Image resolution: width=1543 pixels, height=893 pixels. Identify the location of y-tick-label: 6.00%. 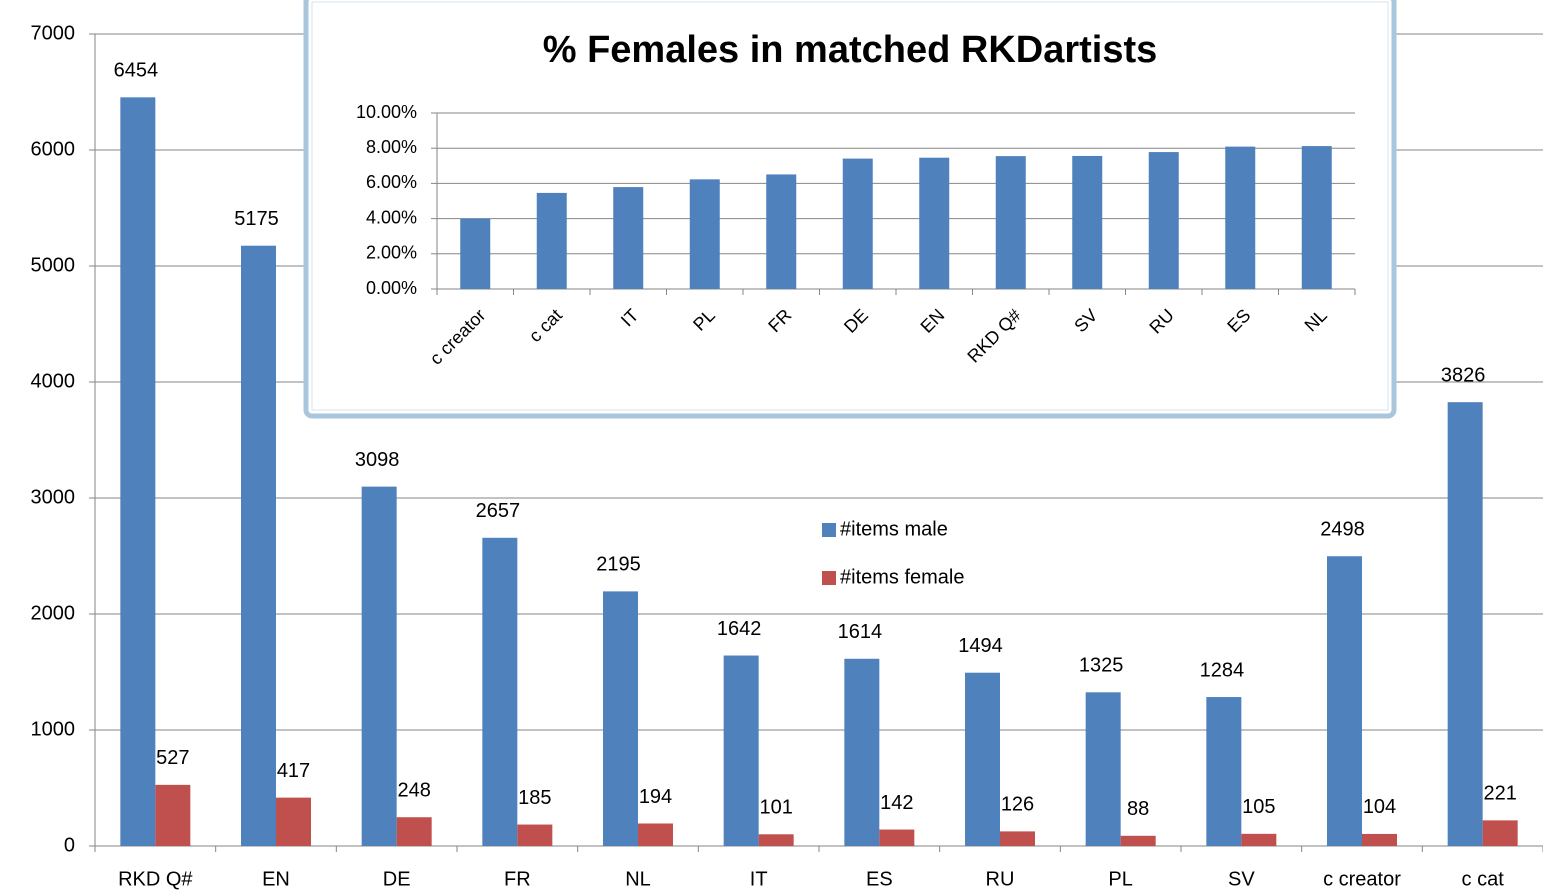
(391, 182).